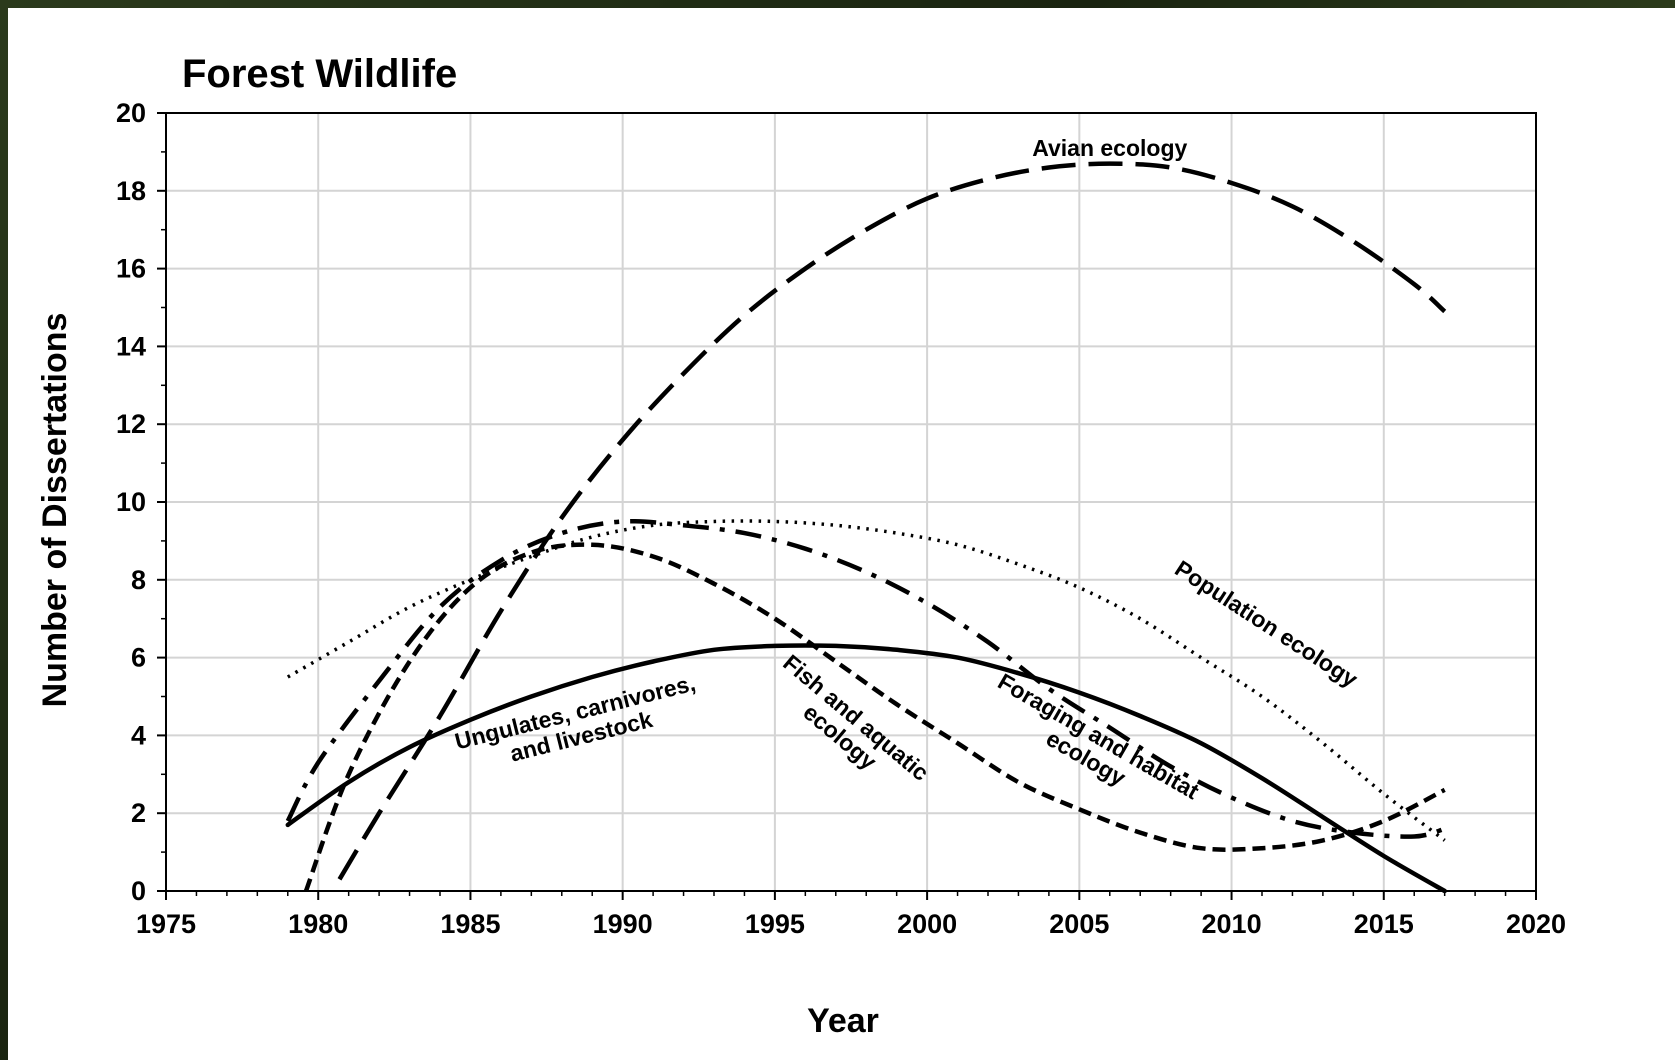 The image size is (1675, 1060). I want to click on x-tick-label: 1995, so click(775, 924).